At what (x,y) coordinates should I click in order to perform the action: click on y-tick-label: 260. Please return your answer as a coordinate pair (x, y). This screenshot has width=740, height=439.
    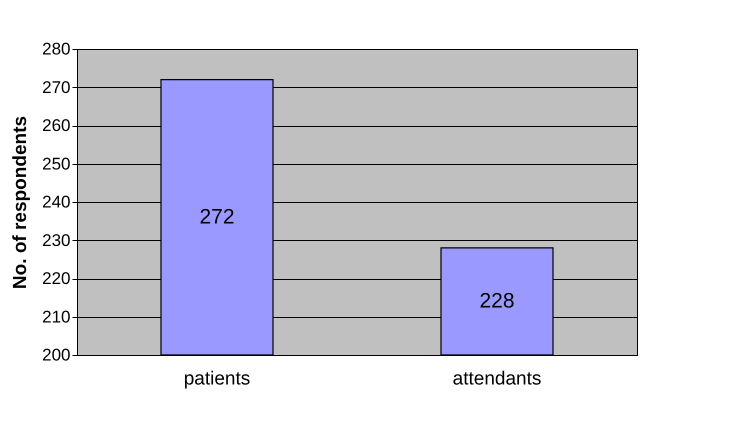
    Looking at the image, I should click on (56, 125).